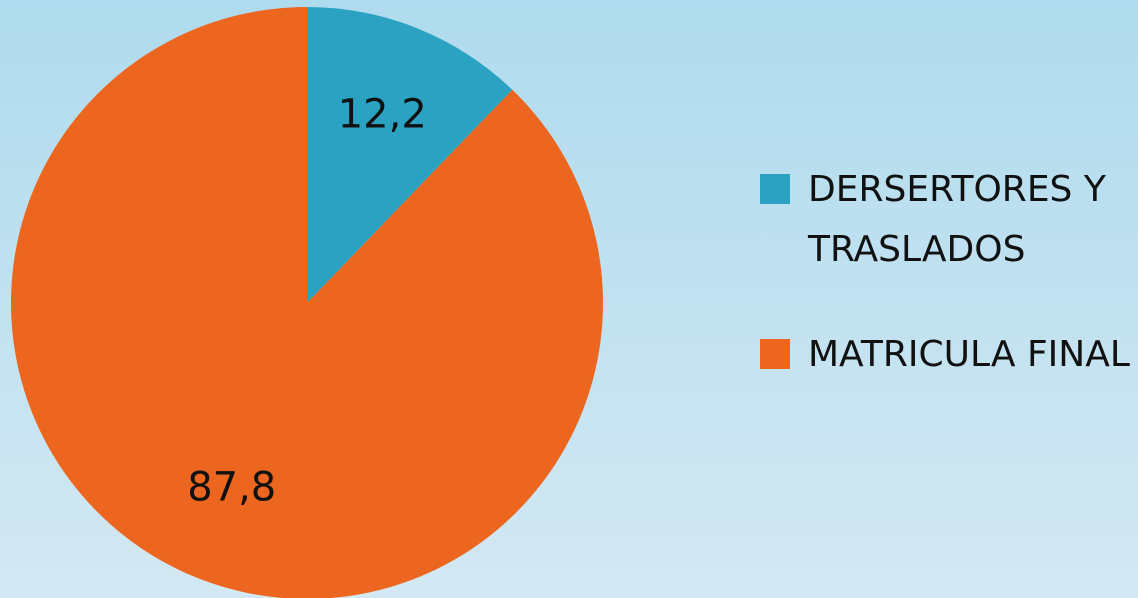 The width and height of the screenshot is (1138, 598). I want to click on legend-label: DERSERTORES Y TRASLADOS, so click(957, 219).